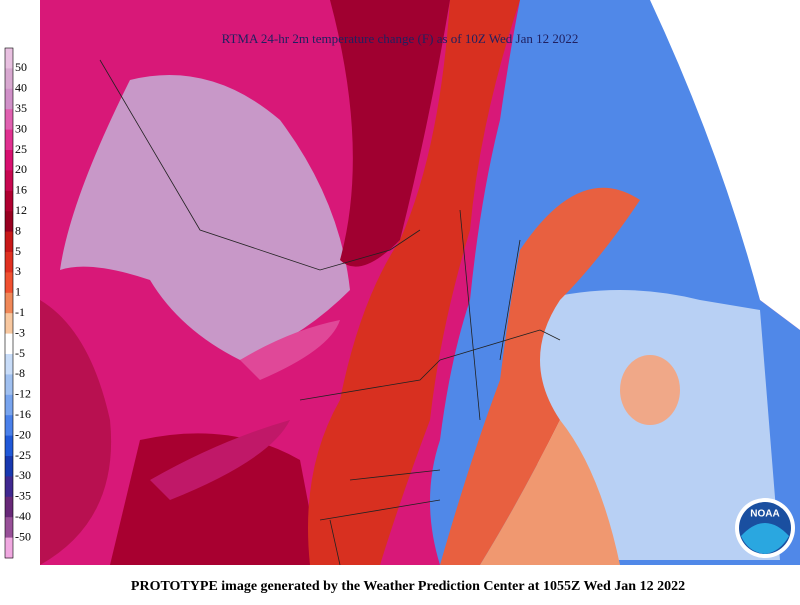  What do you see at coordinates (21, 108) in the screenshot?
I see `colorbar-label: 35` at bounding box center [21, 108].